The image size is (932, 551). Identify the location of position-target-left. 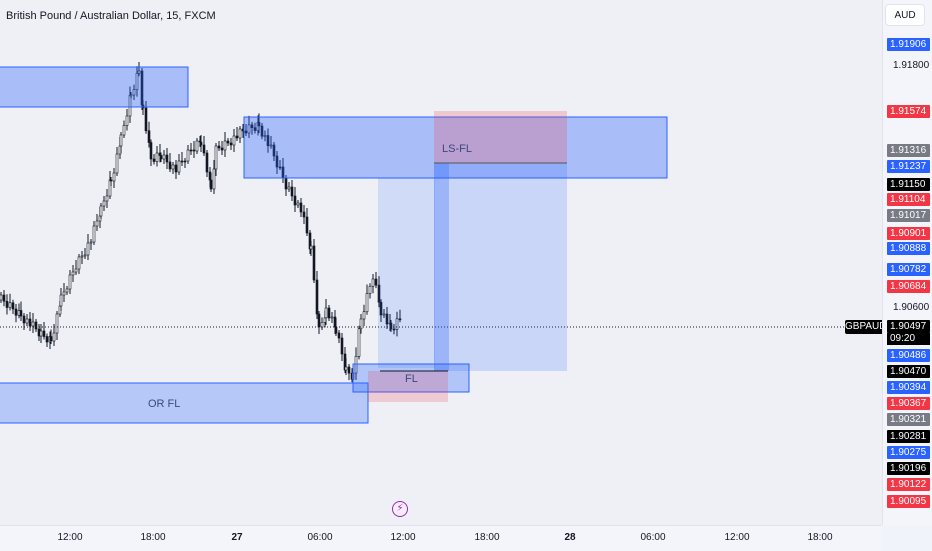
(406, 273).